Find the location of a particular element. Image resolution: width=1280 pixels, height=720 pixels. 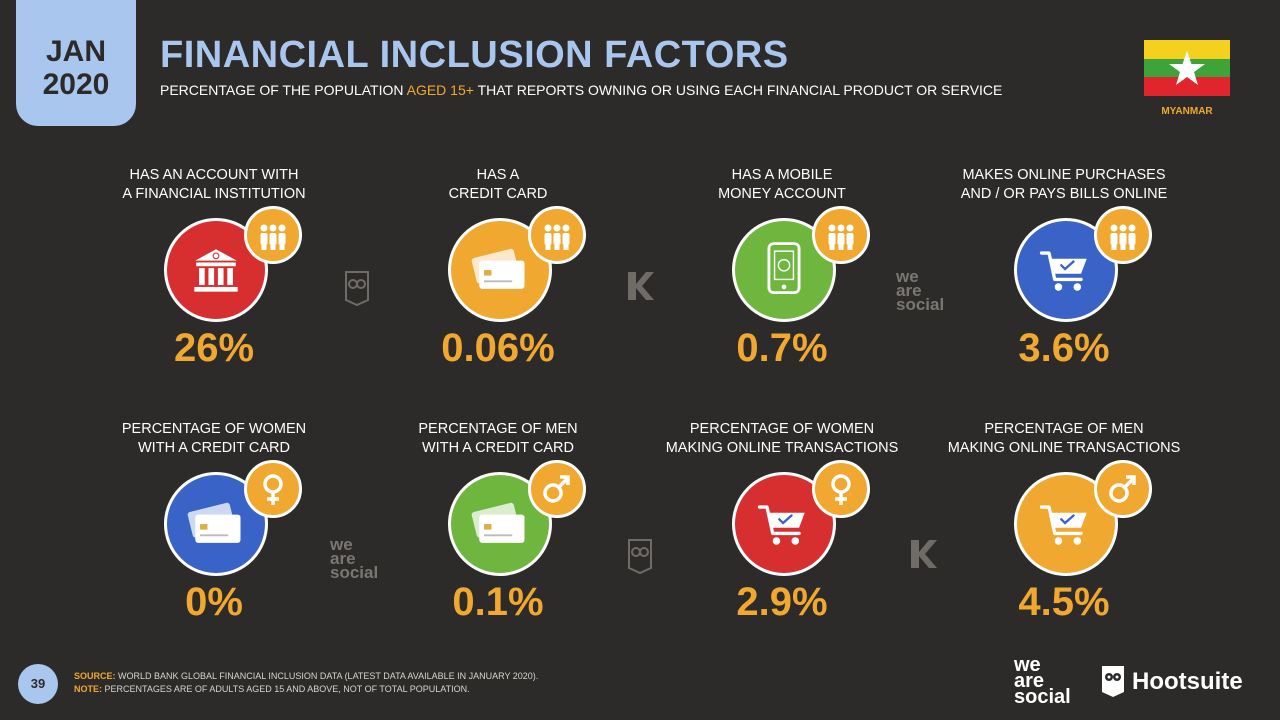

stat-value: 0.06% is located at coordinates (498, 348).